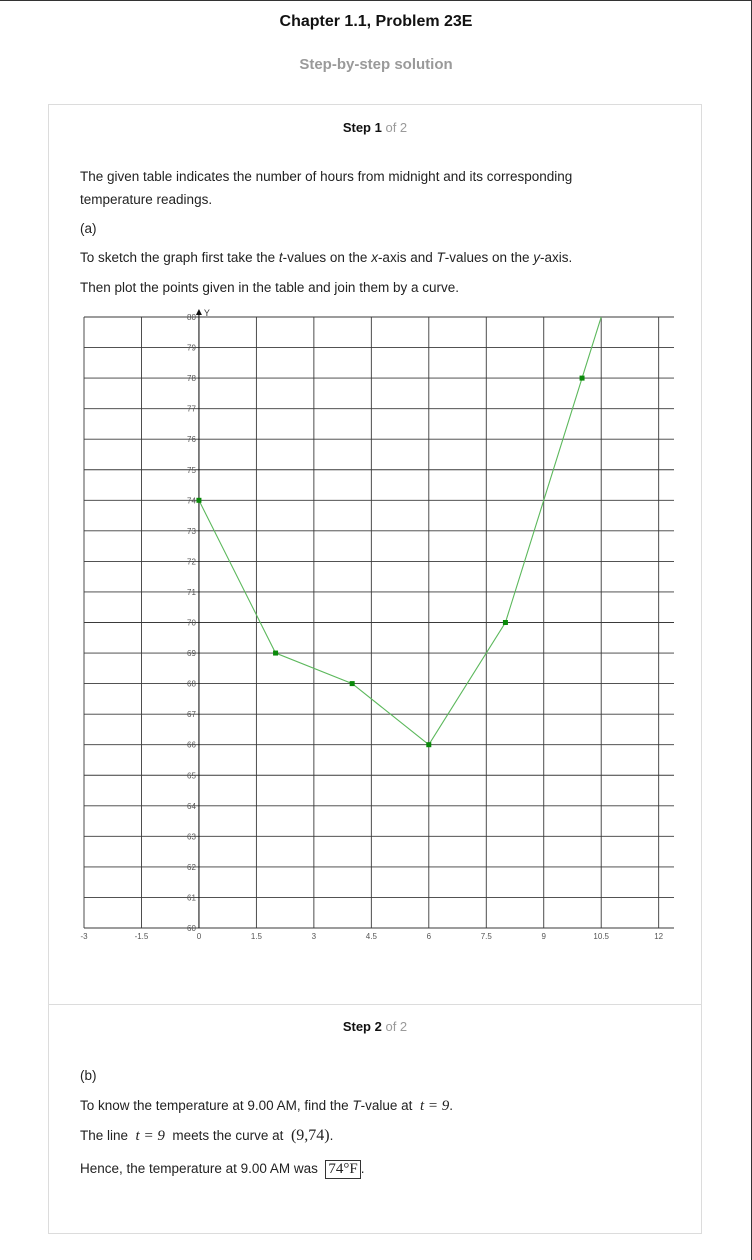  What do you see at coordinates (191, 348) in the screenshot?
I see `y-tick-label-19: 79` at bounding box center [191, 348].